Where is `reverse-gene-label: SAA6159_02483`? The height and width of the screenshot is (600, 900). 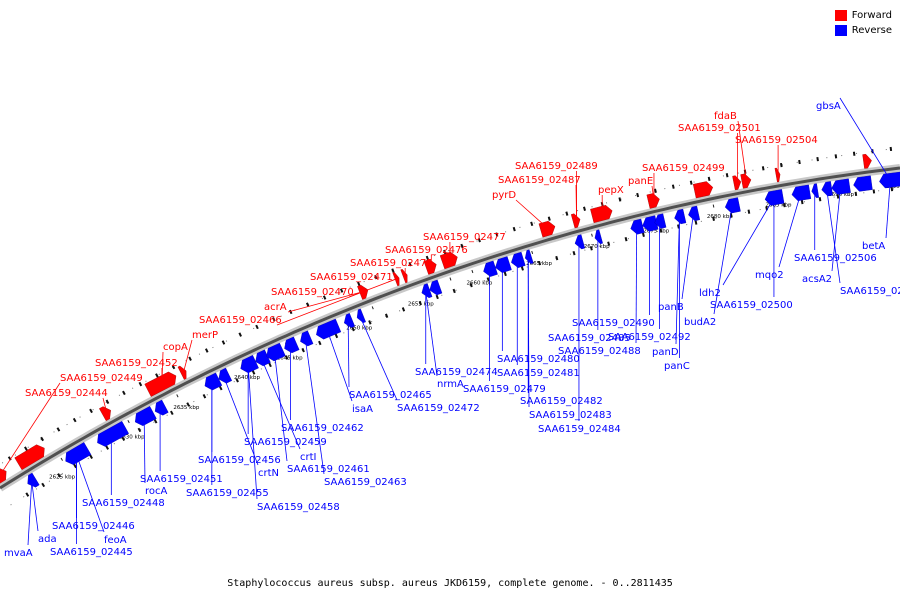
reverse-gene-label: SAA6159_02483 is located at coordinates (570, 415).